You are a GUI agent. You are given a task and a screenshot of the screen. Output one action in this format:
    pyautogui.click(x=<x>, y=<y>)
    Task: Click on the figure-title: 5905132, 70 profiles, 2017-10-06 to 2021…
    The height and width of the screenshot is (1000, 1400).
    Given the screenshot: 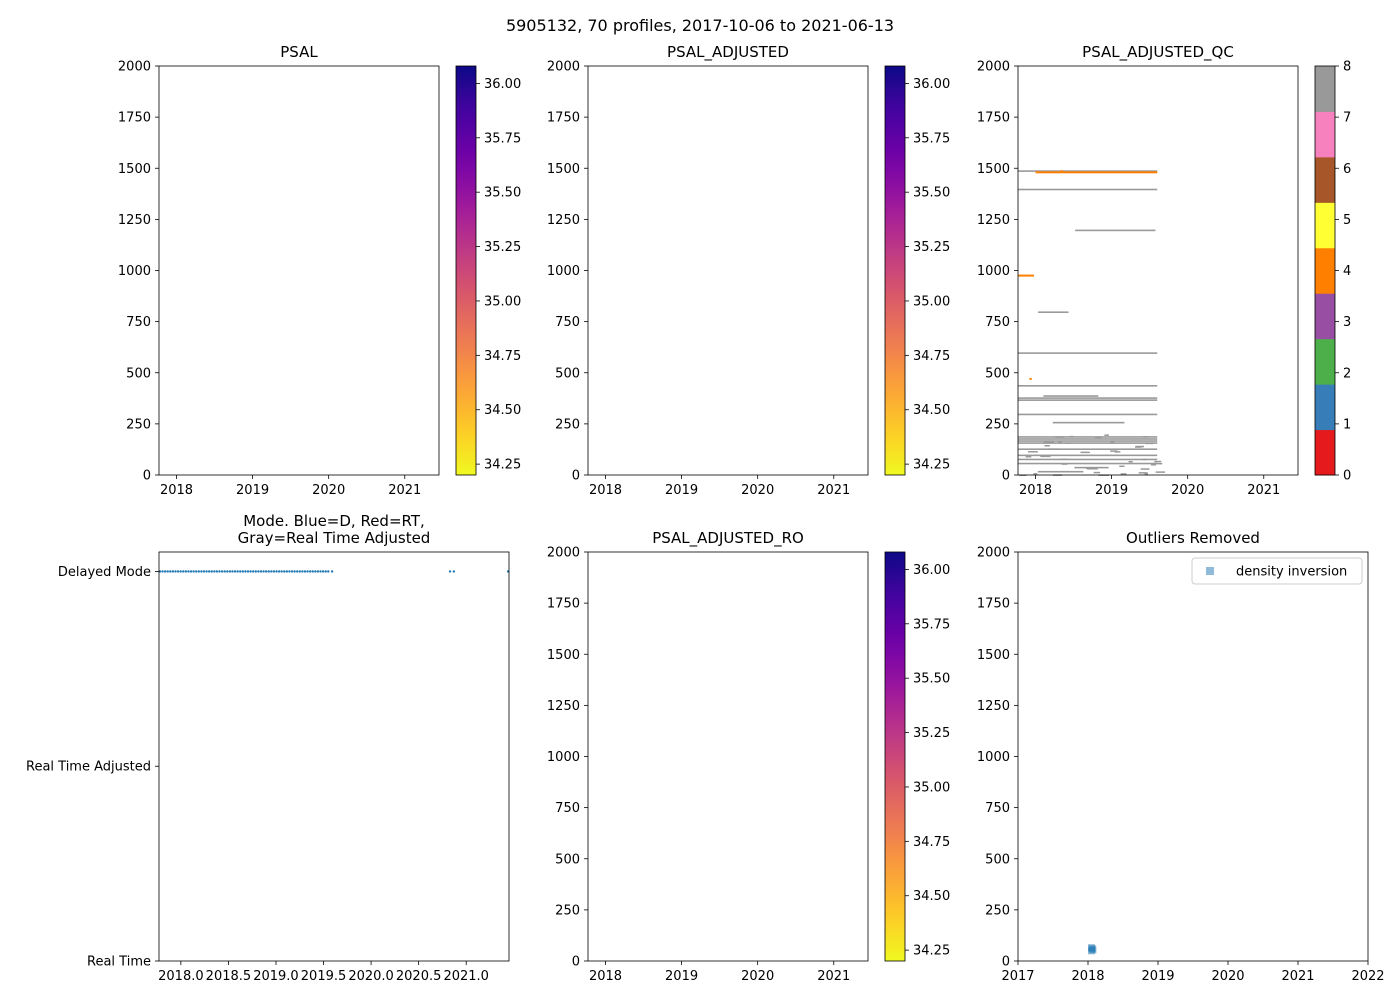 What is the action you would take?
    pyautogui.click(x=700, y=25)
    